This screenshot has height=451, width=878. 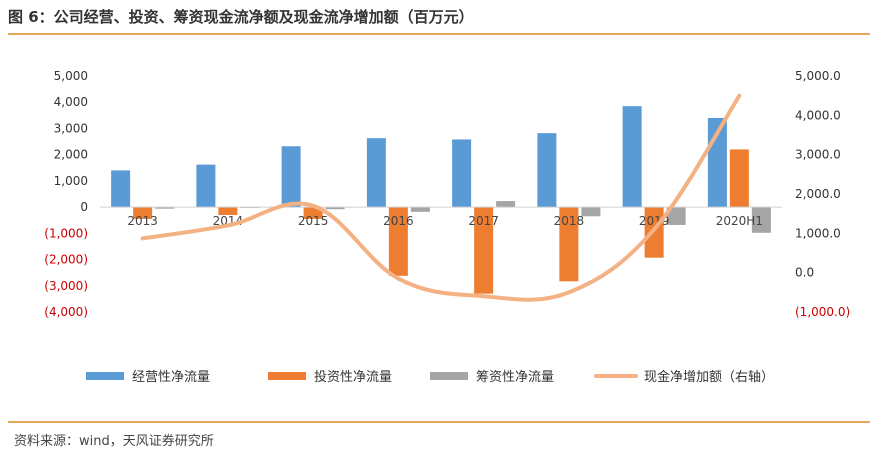 I want to click on right-axis-tick-label: 1,000.0, so click(x=818, y=233).